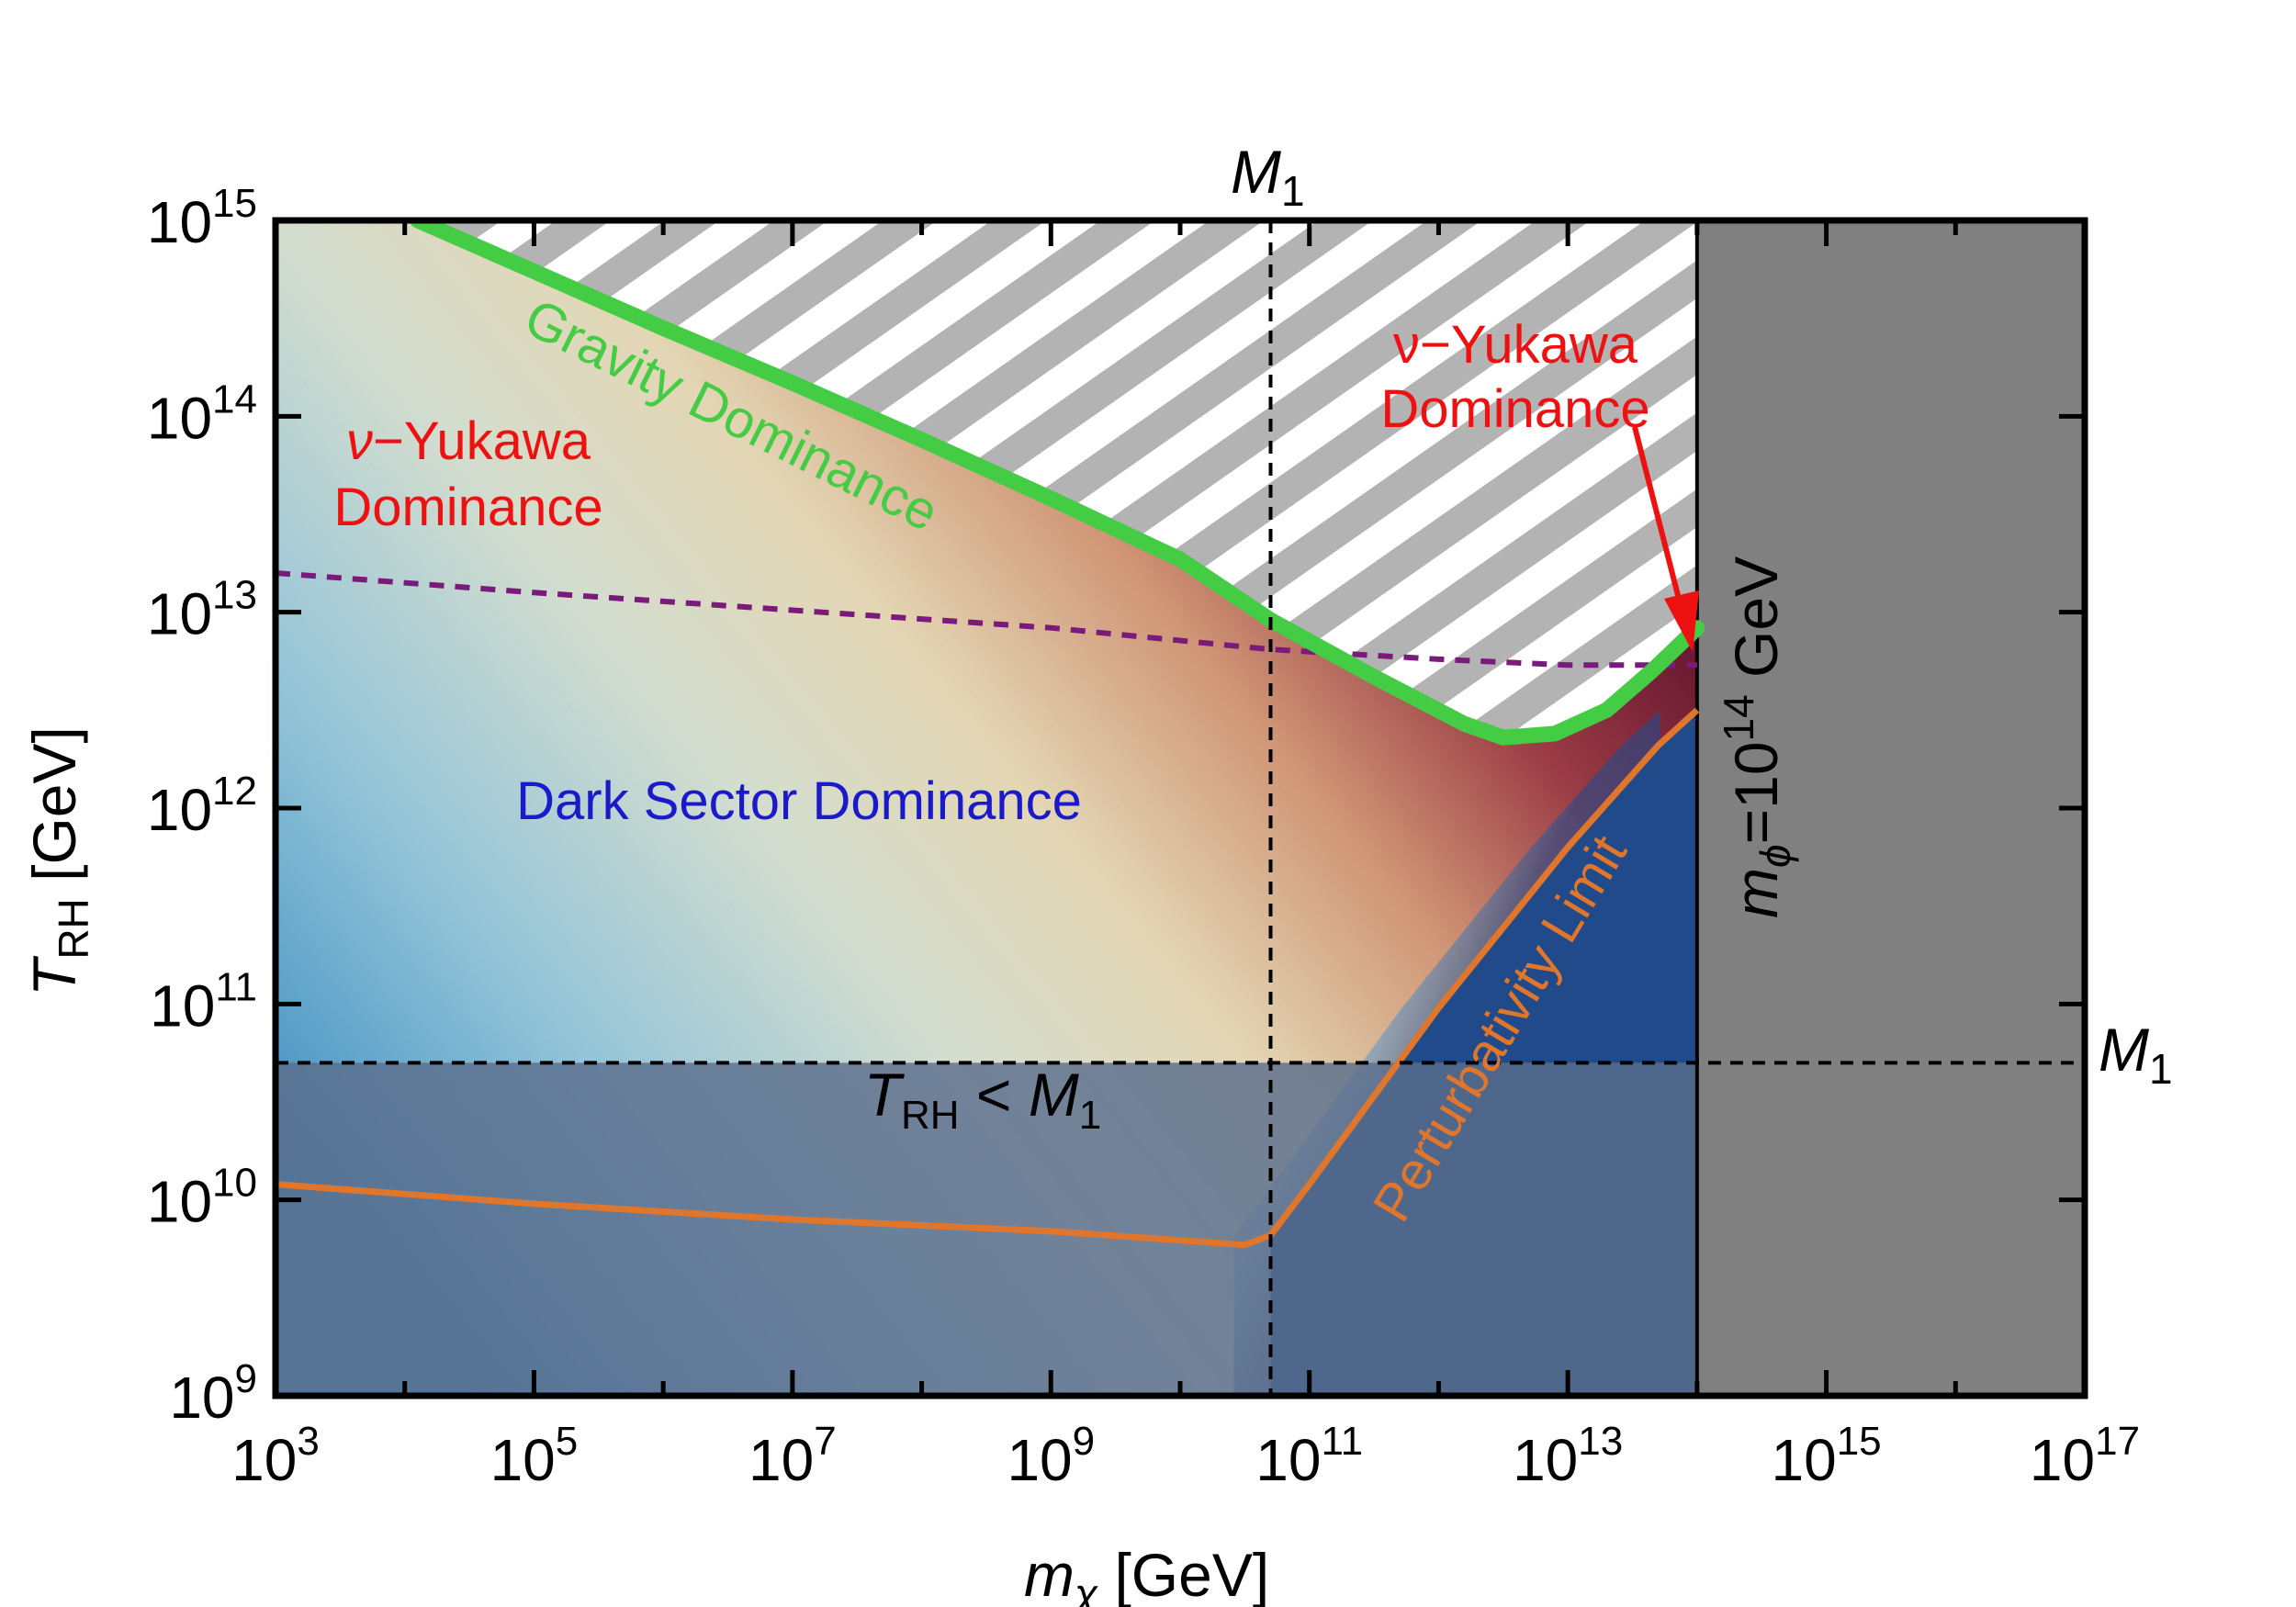 The image size is (2296, 1607). Describe the element at coordinates (1657, 516) in the screenshot. I see `yukawa-arrow-shaft` at that location.